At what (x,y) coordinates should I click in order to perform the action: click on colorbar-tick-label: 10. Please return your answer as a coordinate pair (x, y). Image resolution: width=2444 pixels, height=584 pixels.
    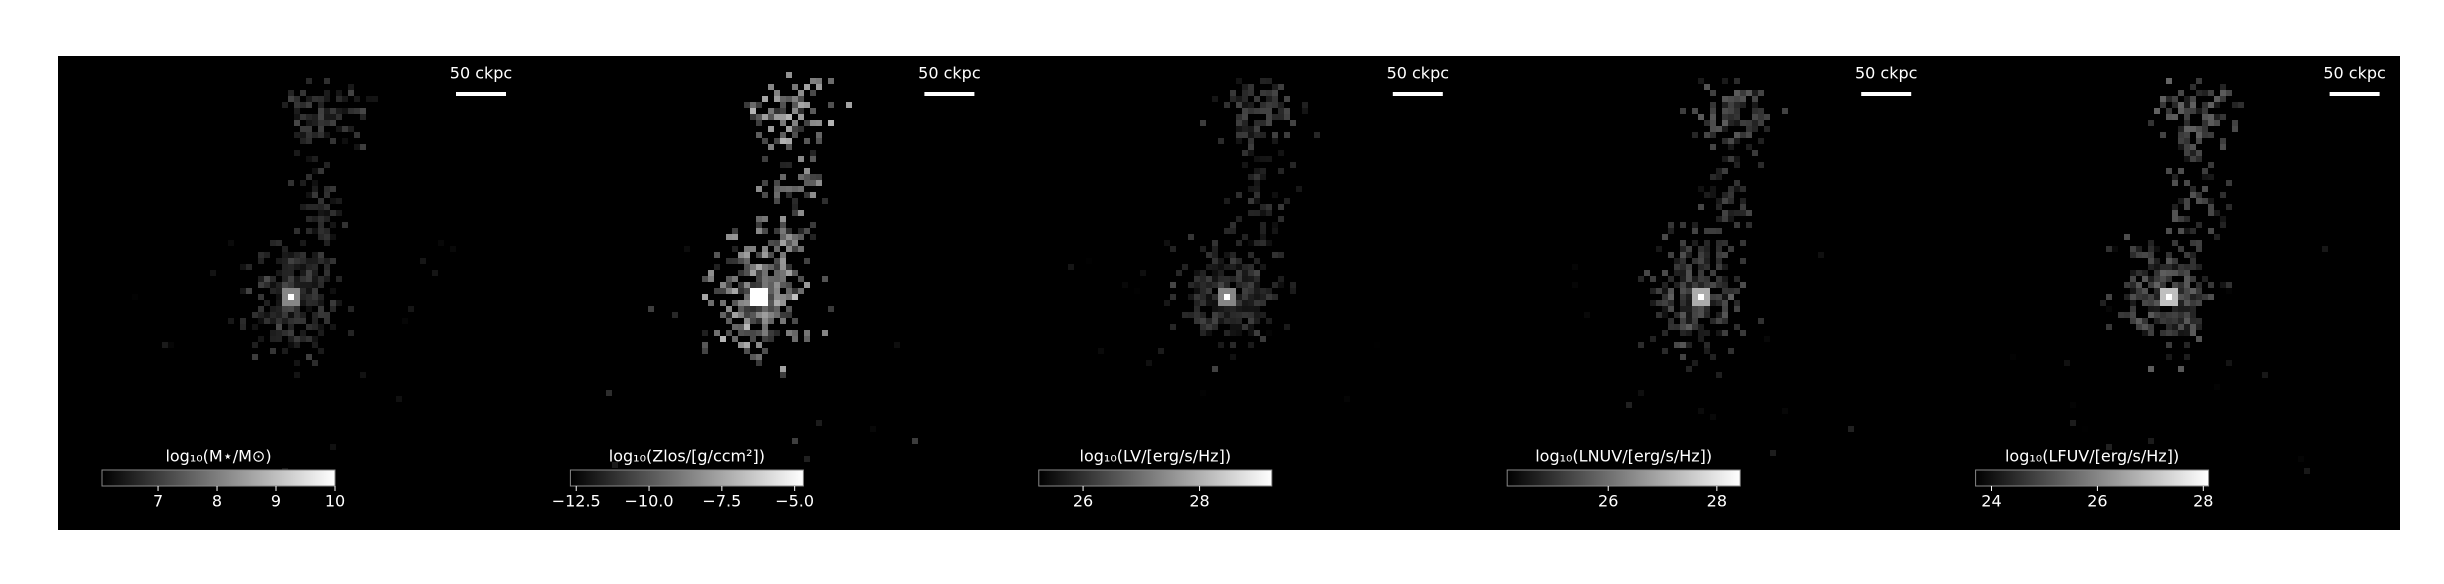
    Looking at the image, I should click on (335, 501).